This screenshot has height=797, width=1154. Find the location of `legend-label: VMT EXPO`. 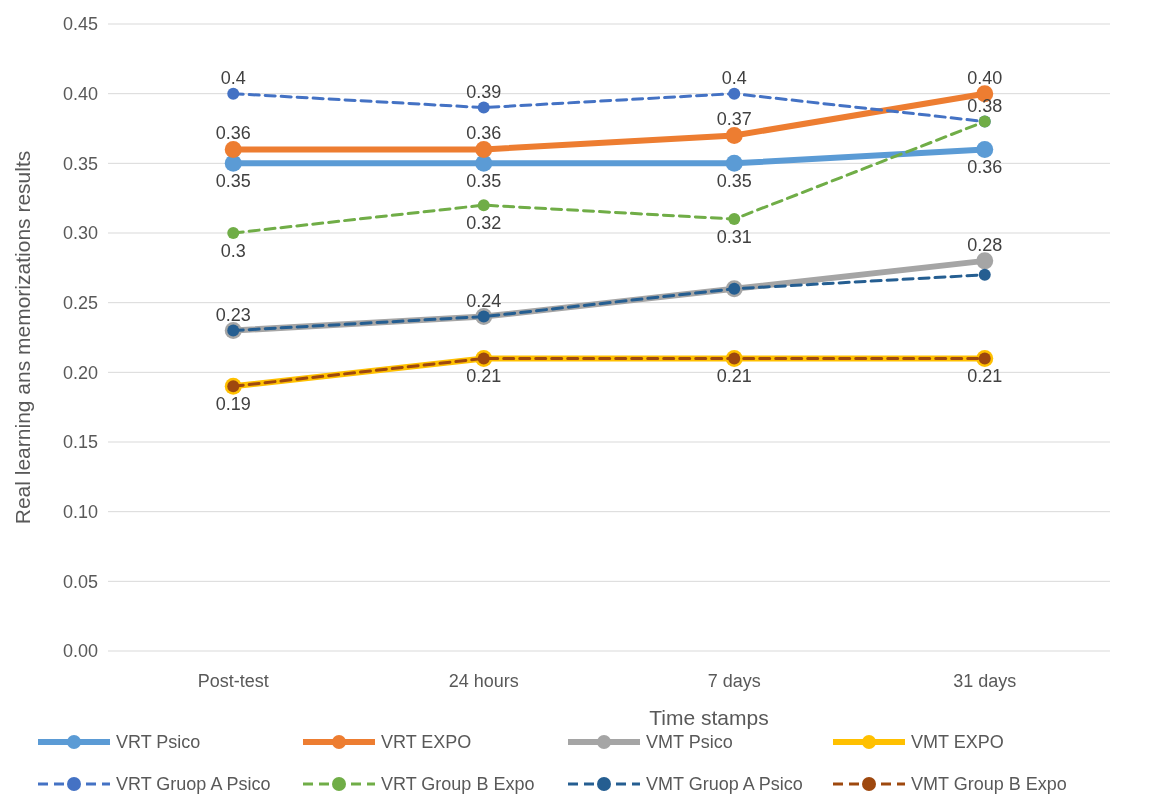

legend-label: VMT EXPO is located at coordinates (957, 742).